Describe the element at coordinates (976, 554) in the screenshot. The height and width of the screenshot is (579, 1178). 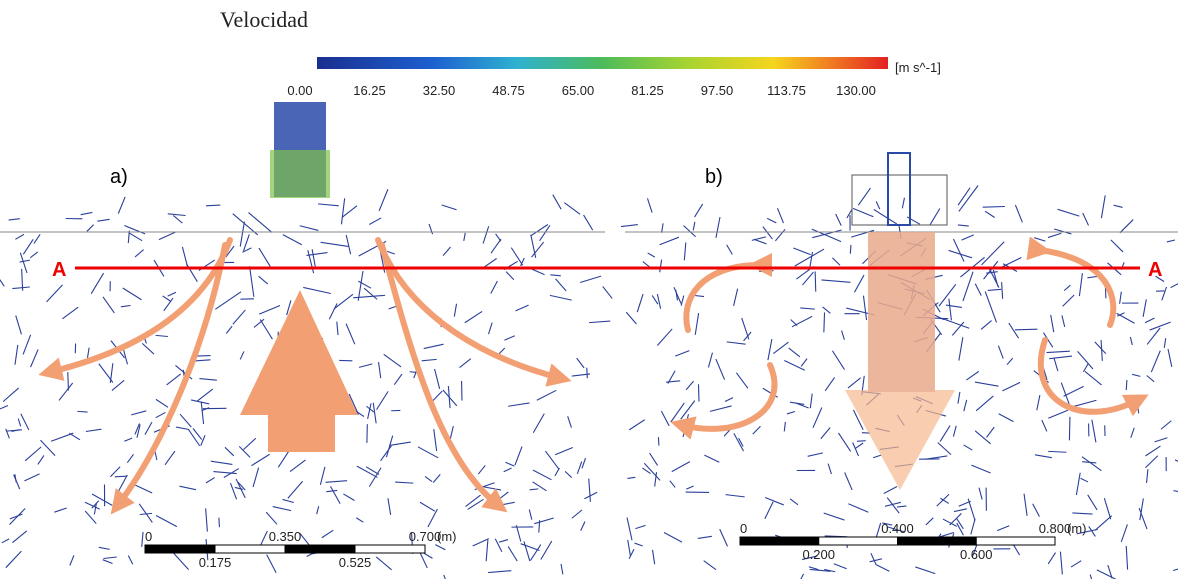
I see `scale-label: 0.600` at that location.